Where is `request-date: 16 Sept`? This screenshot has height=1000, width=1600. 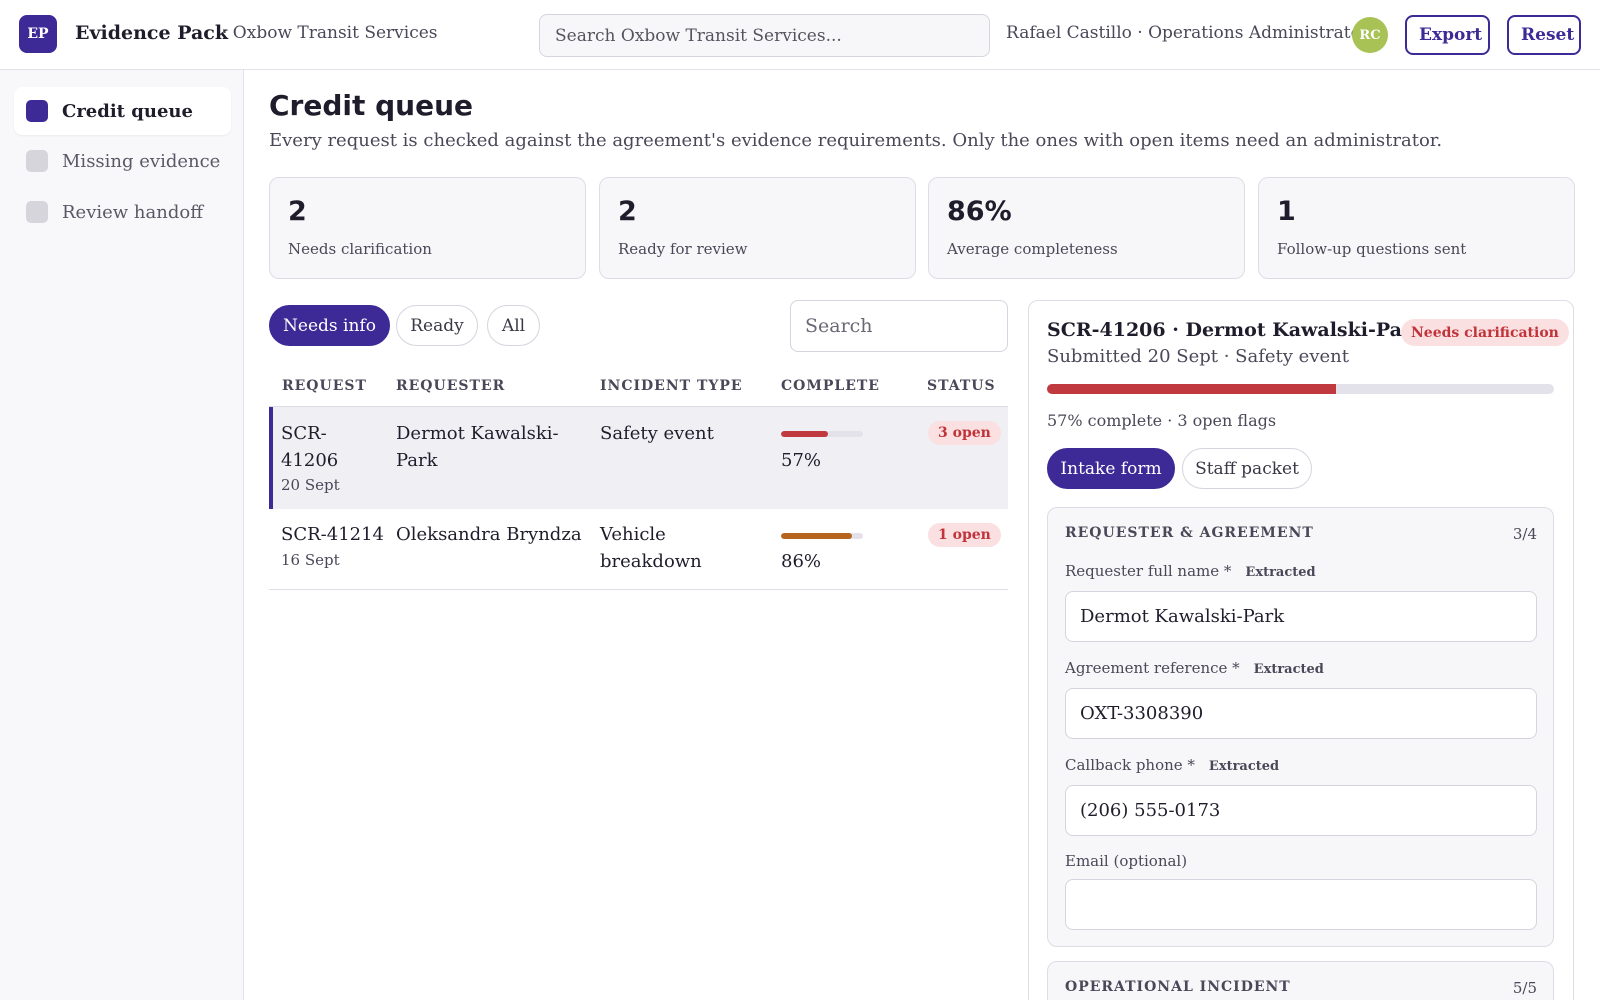
request-date: 16 Sept is located at coordinates (310, 560).